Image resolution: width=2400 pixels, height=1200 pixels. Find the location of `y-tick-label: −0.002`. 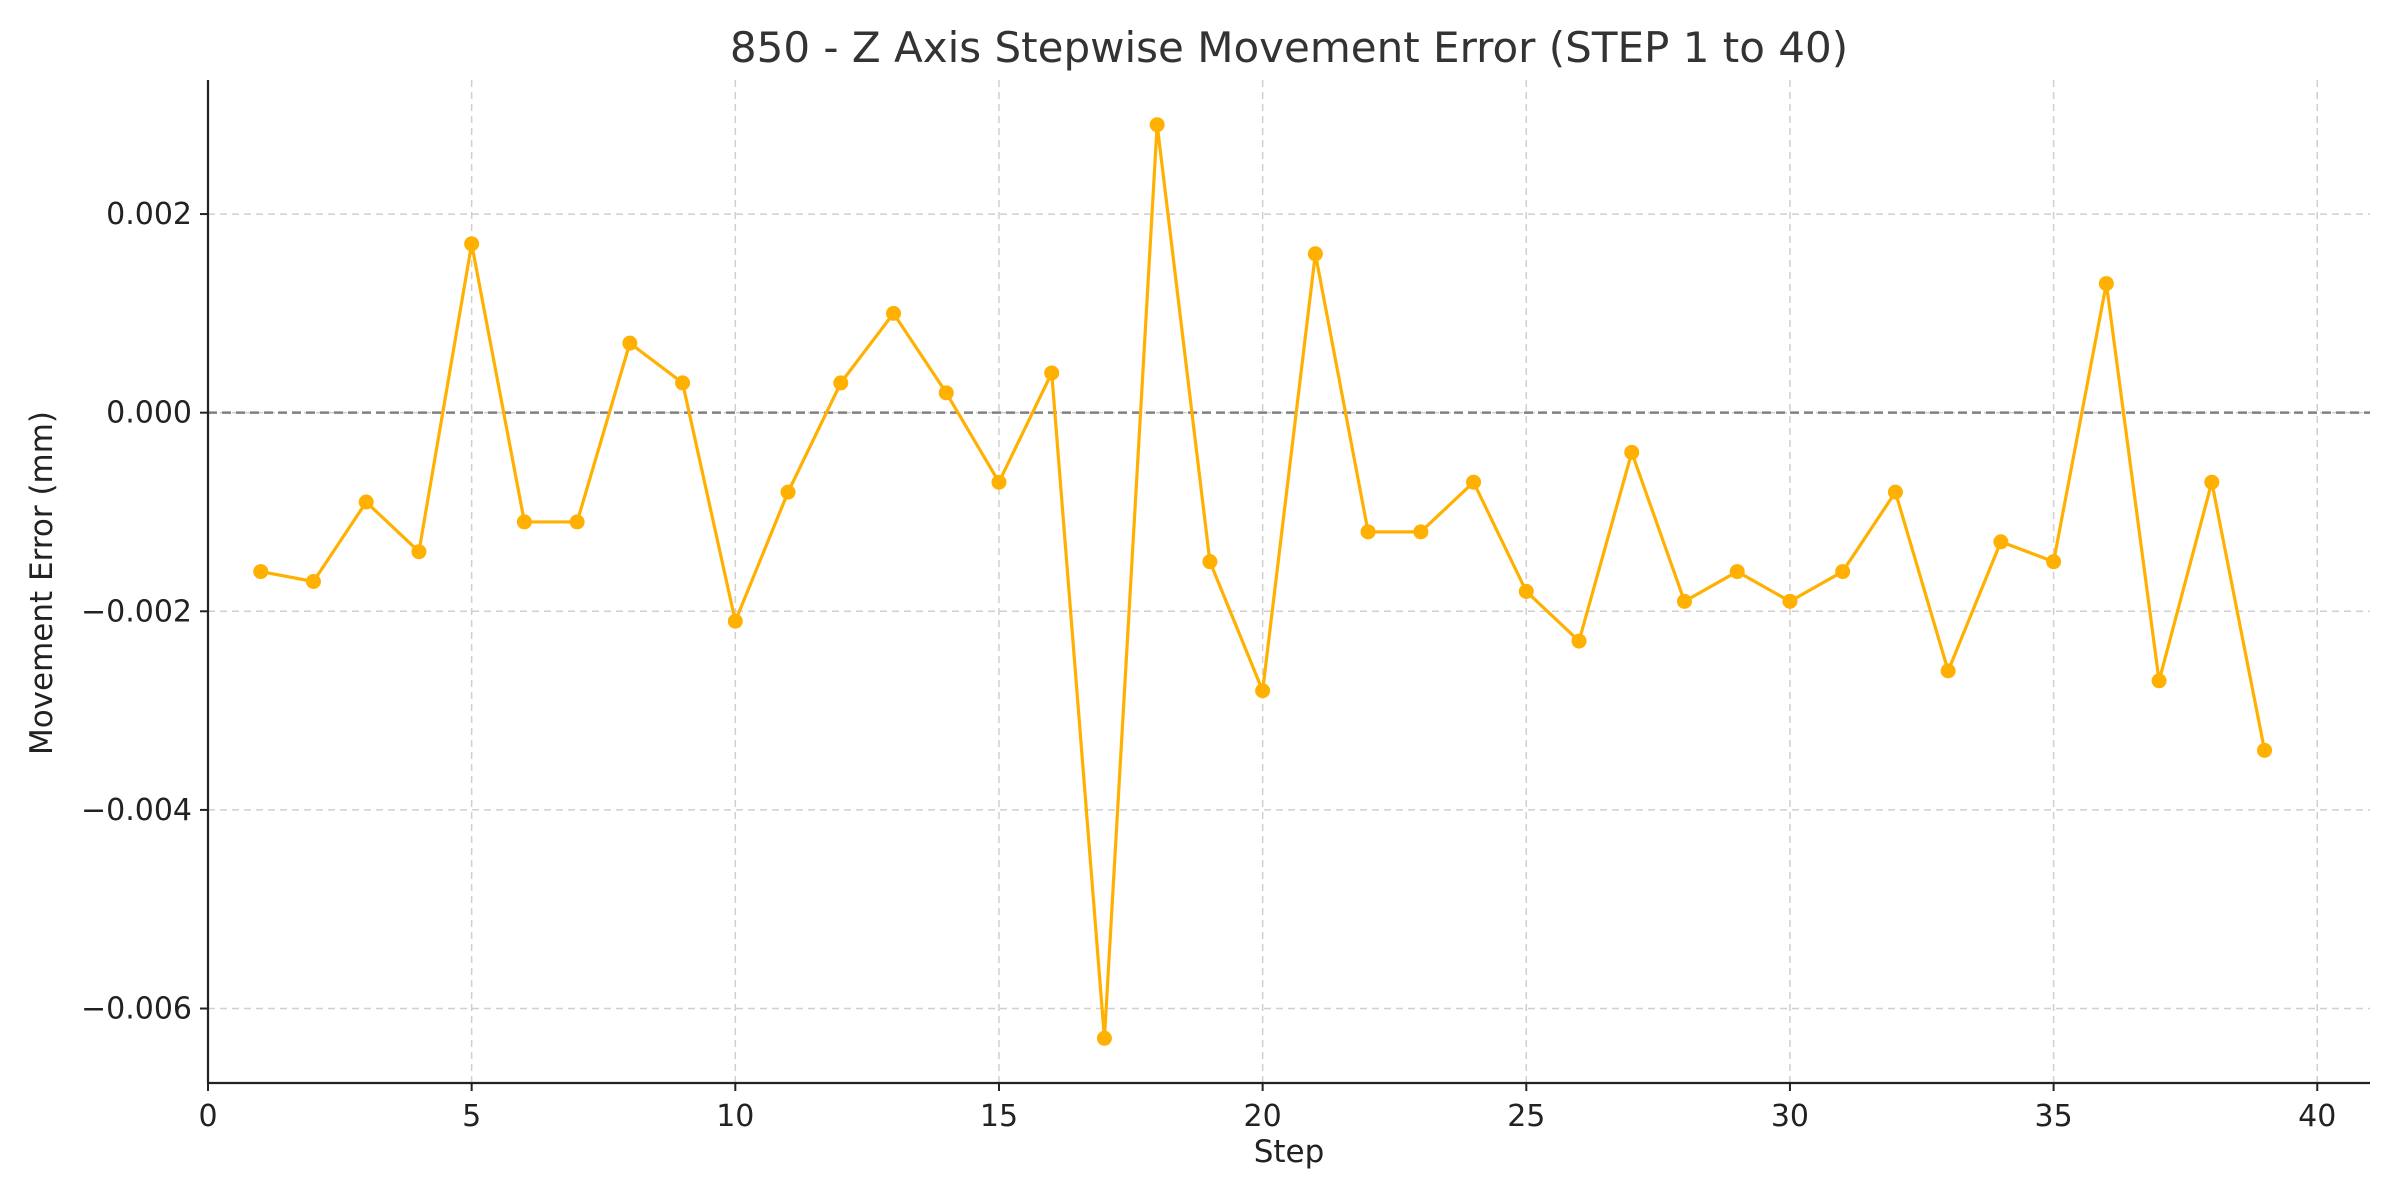

y-tick-label: −0.002 is located at coordinates (136, 611).